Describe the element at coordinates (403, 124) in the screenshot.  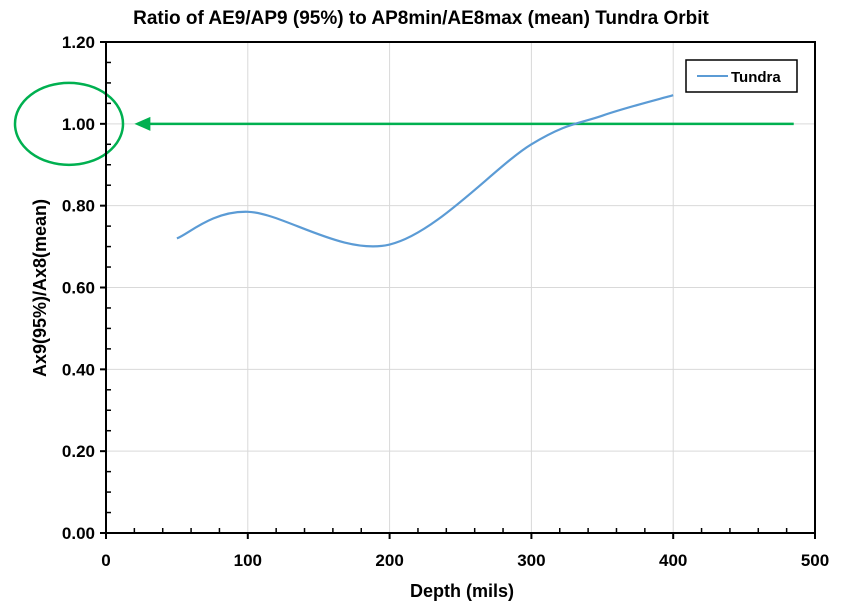
I see `reference-line-group` at that location.